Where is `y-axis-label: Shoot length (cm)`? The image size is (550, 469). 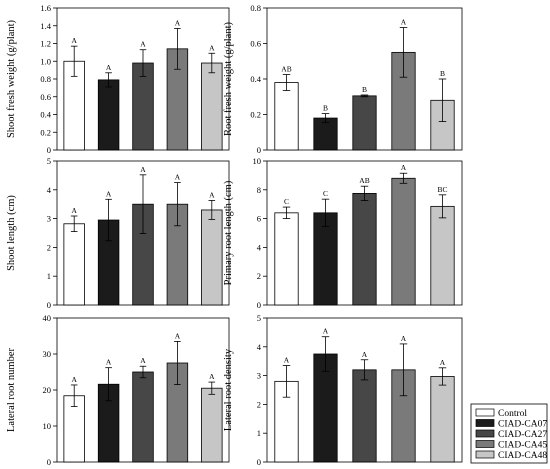
y-axis-label: Shoot length (cm) is located at coordinates (11, 233).